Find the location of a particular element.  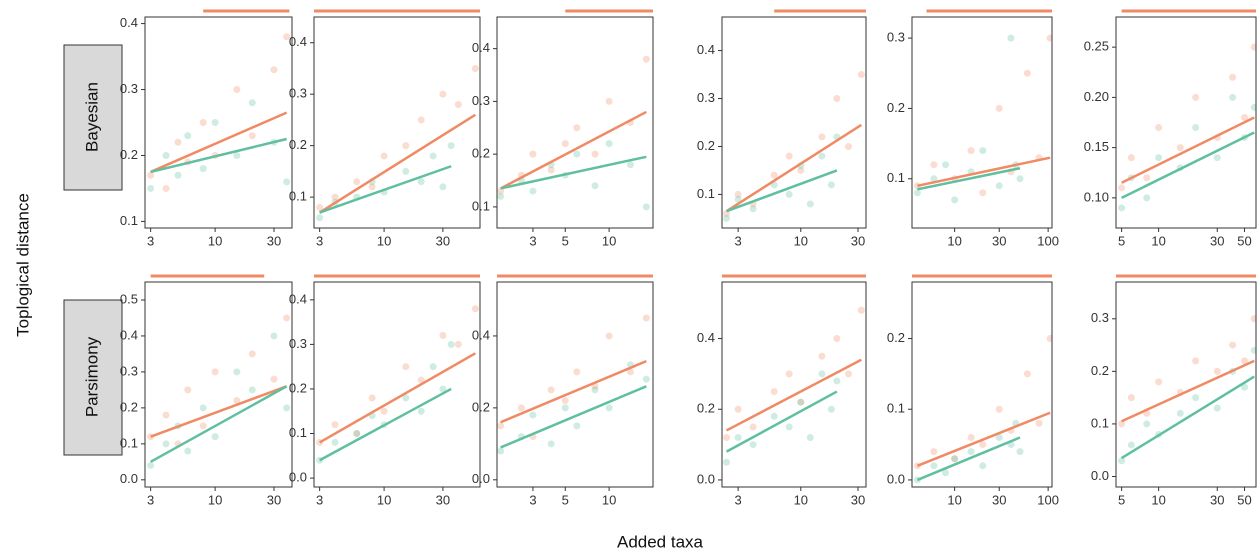

x-tick-label: 50 is located at coordinates (1244, 240).